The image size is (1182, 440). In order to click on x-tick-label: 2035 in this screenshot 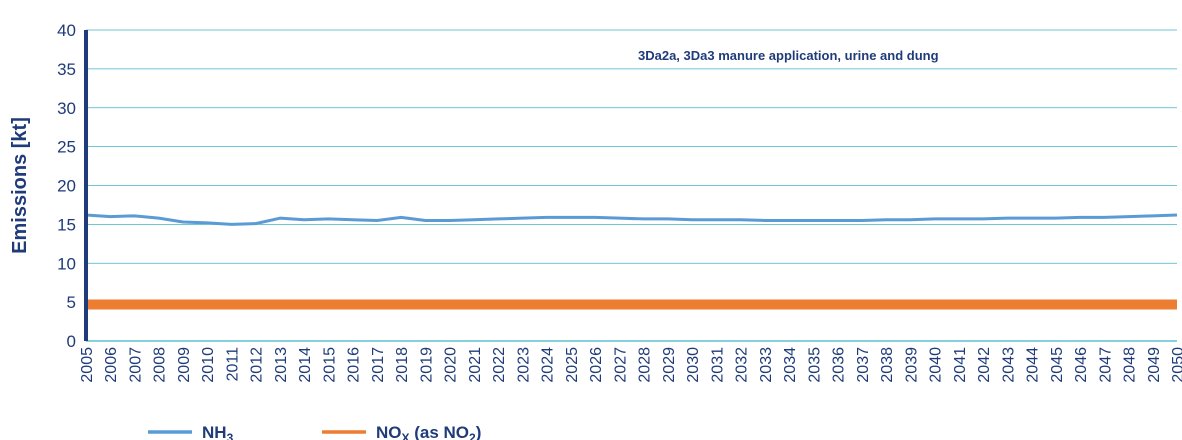, I will do `click(814, 365)`.